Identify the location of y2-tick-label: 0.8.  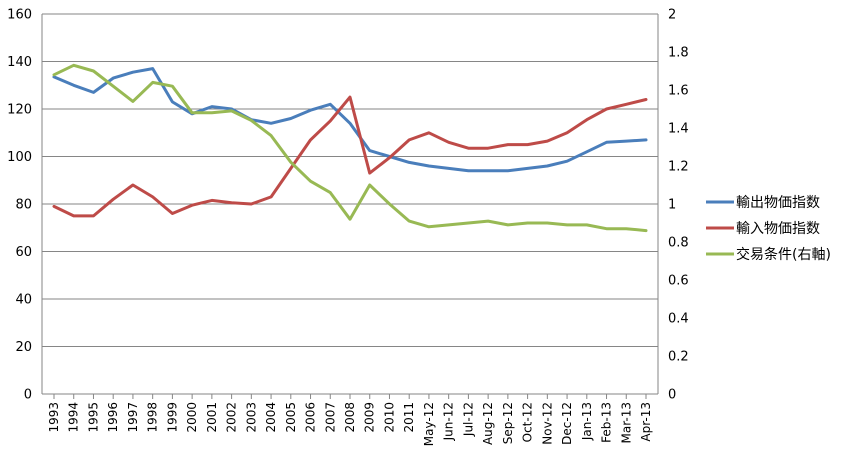
(678, 243).